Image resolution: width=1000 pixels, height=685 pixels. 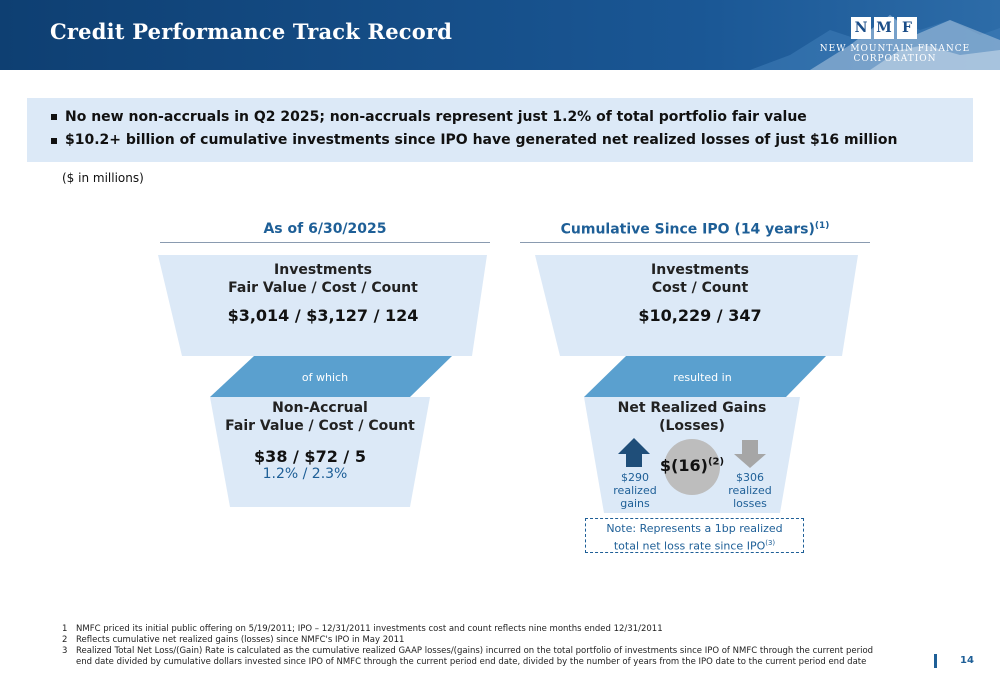 What do you see at coordinates (635, 477) in the screenshot?
I see `gains-amount: $290` at bounding box center [635, 477].